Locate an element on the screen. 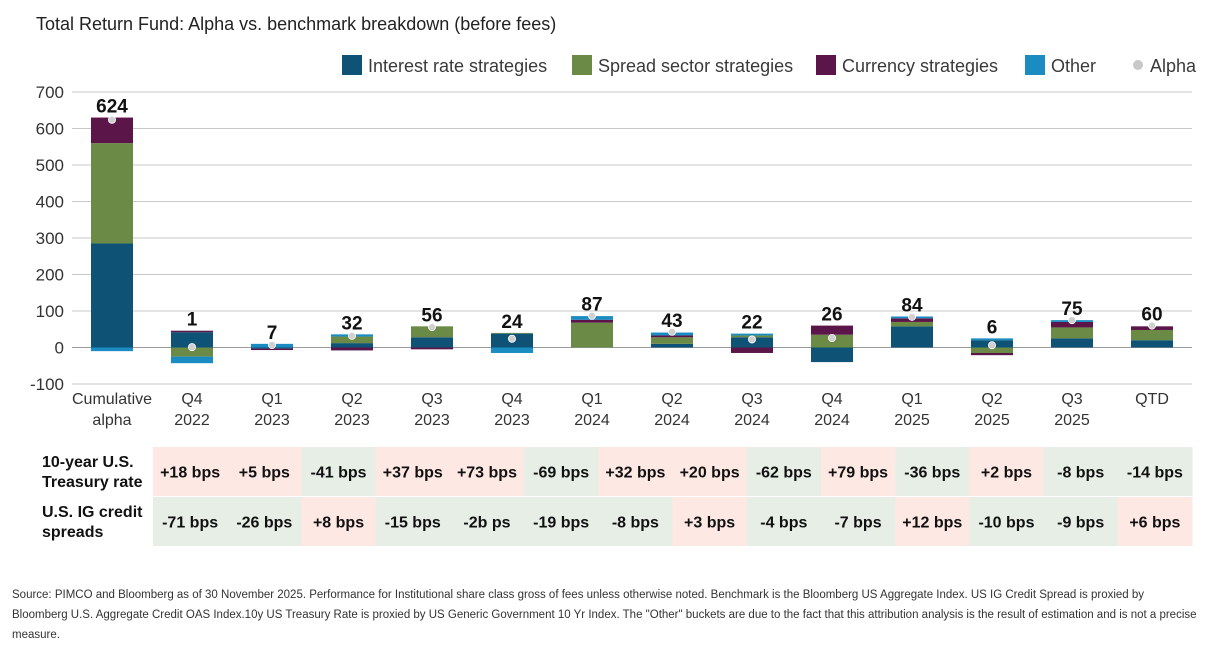  table-cell-value: +73 bps is located at coordinates (487, 473).